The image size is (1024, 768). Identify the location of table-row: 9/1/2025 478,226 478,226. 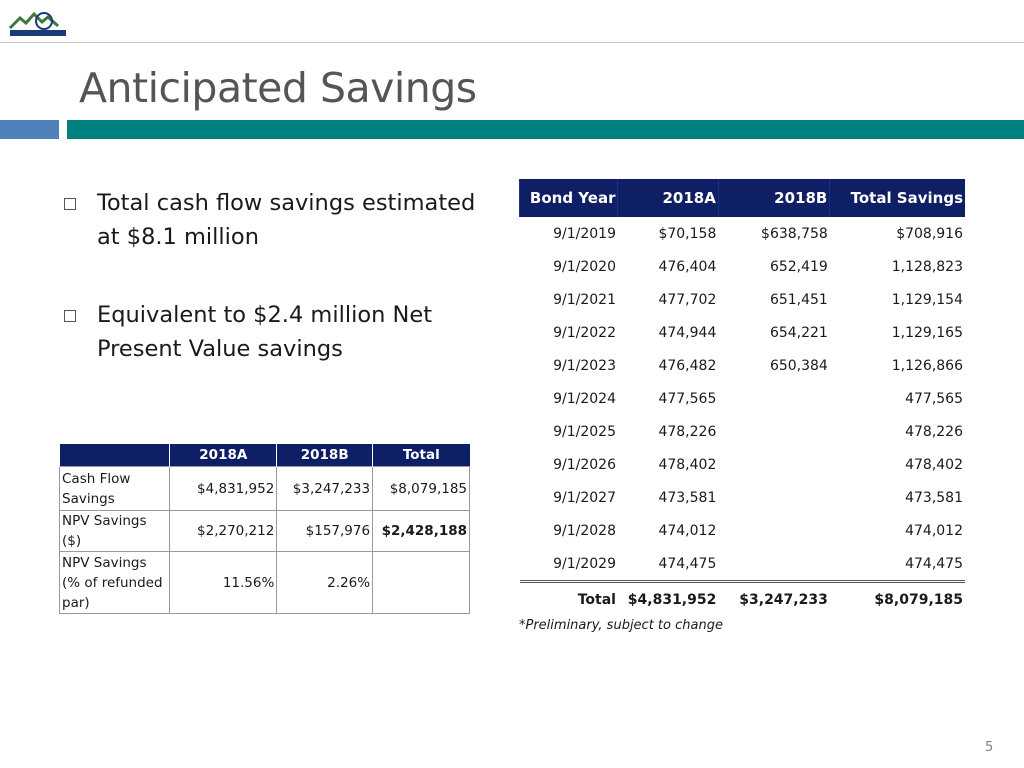
(743, 431).